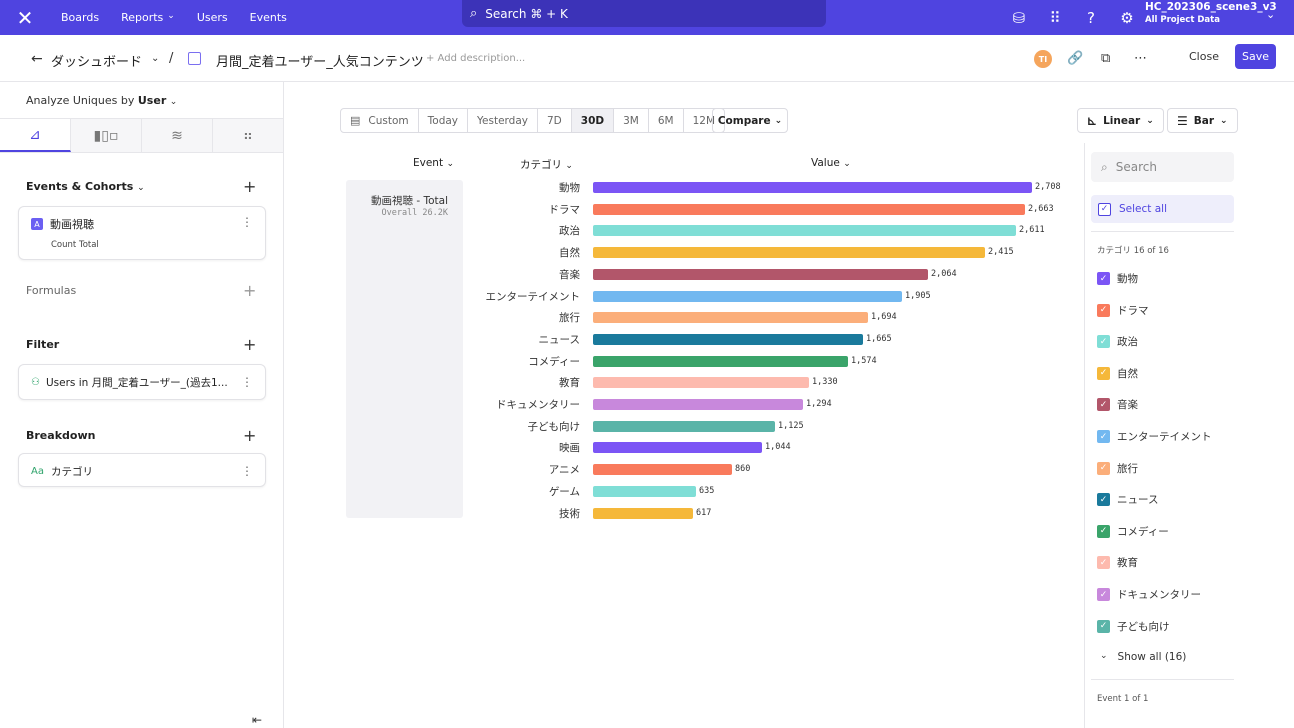 This screenshot has height=728, width=1294. Describe the element at coordinates (1133, 626) in the screenshot. I see `series-filter-item: ✓ 子ども向け` at that location.